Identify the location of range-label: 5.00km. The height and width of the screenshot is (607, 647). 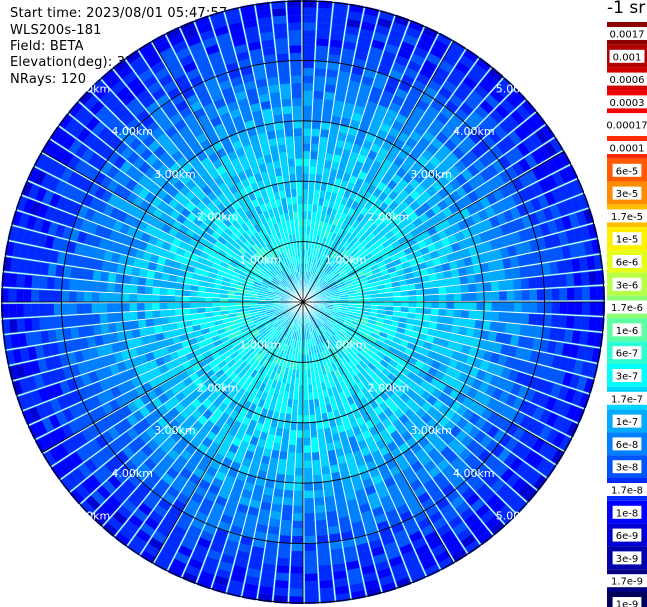
(517, 516).